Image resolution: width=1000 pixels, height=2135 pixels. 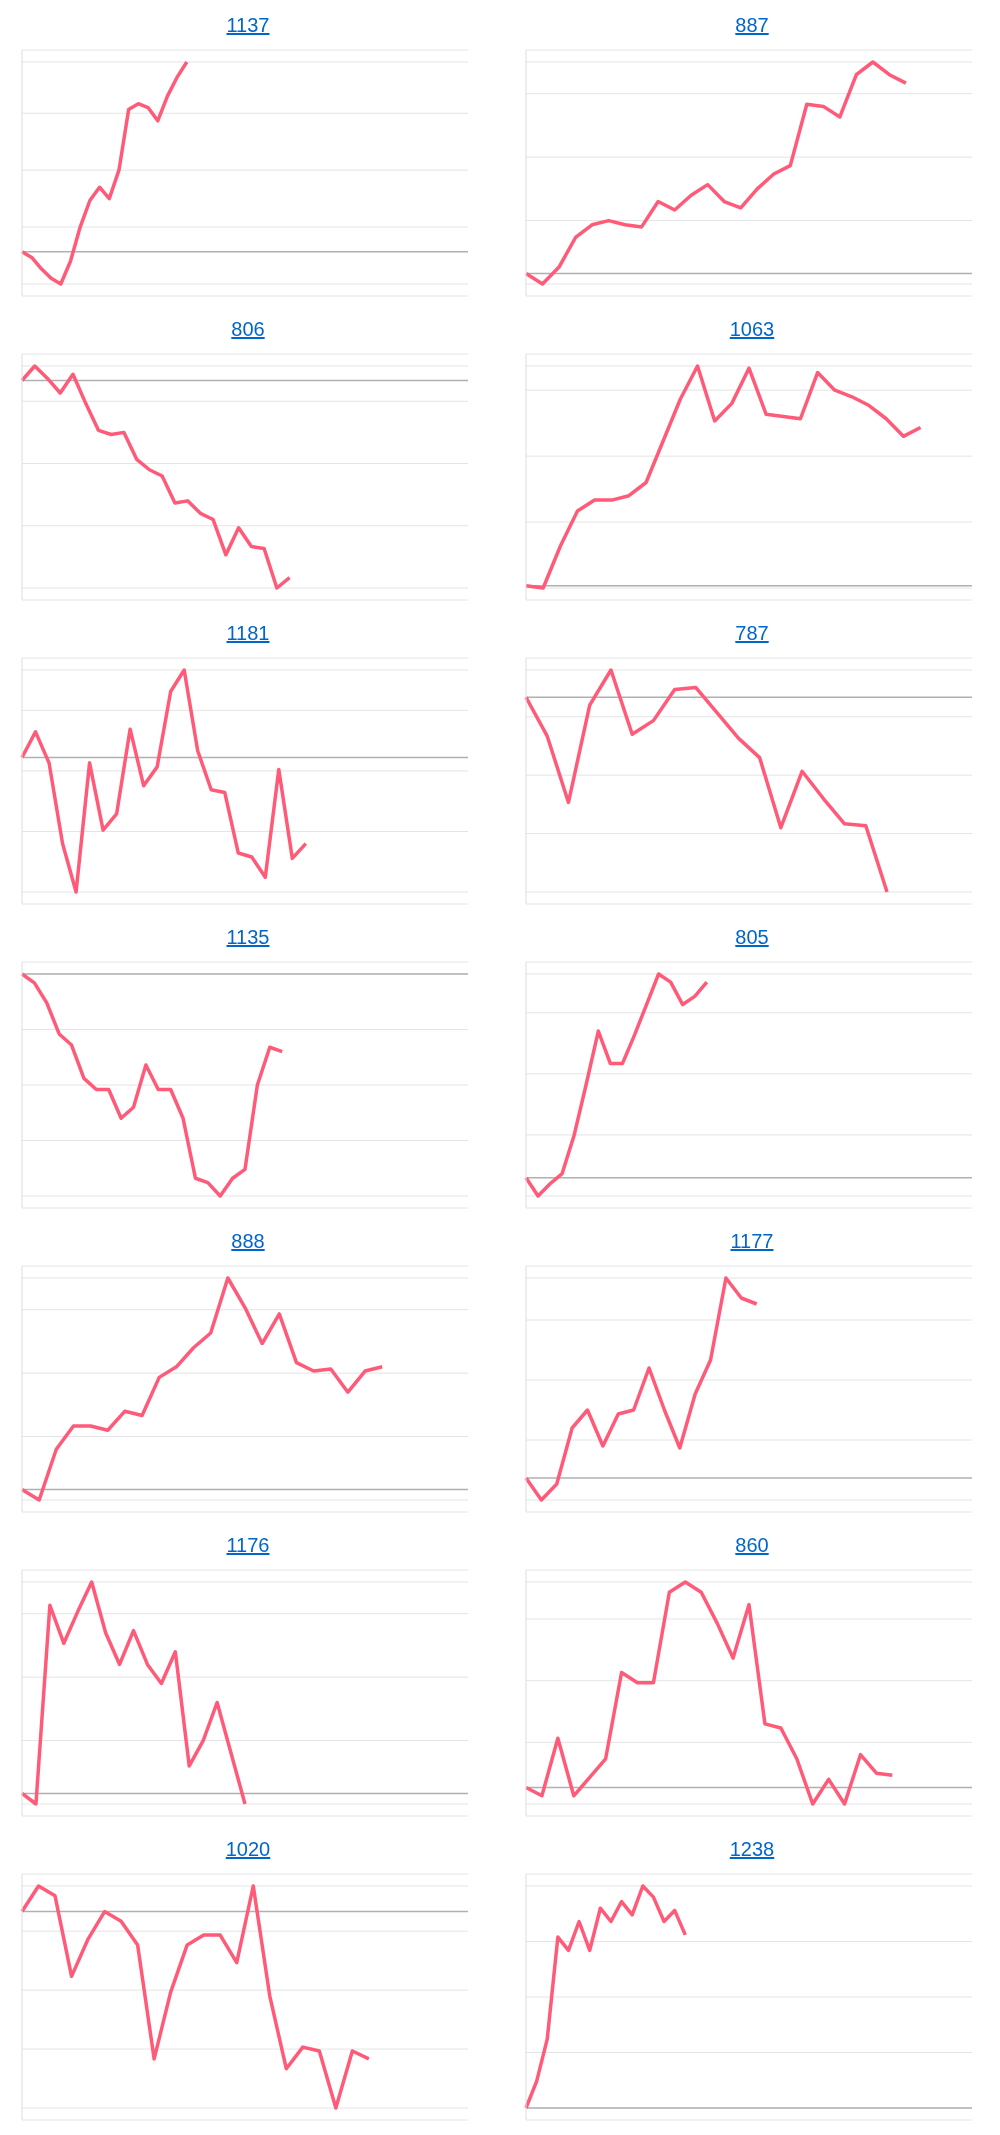 I want to click on chart-title: 1176, so click(x=248, y=1545).